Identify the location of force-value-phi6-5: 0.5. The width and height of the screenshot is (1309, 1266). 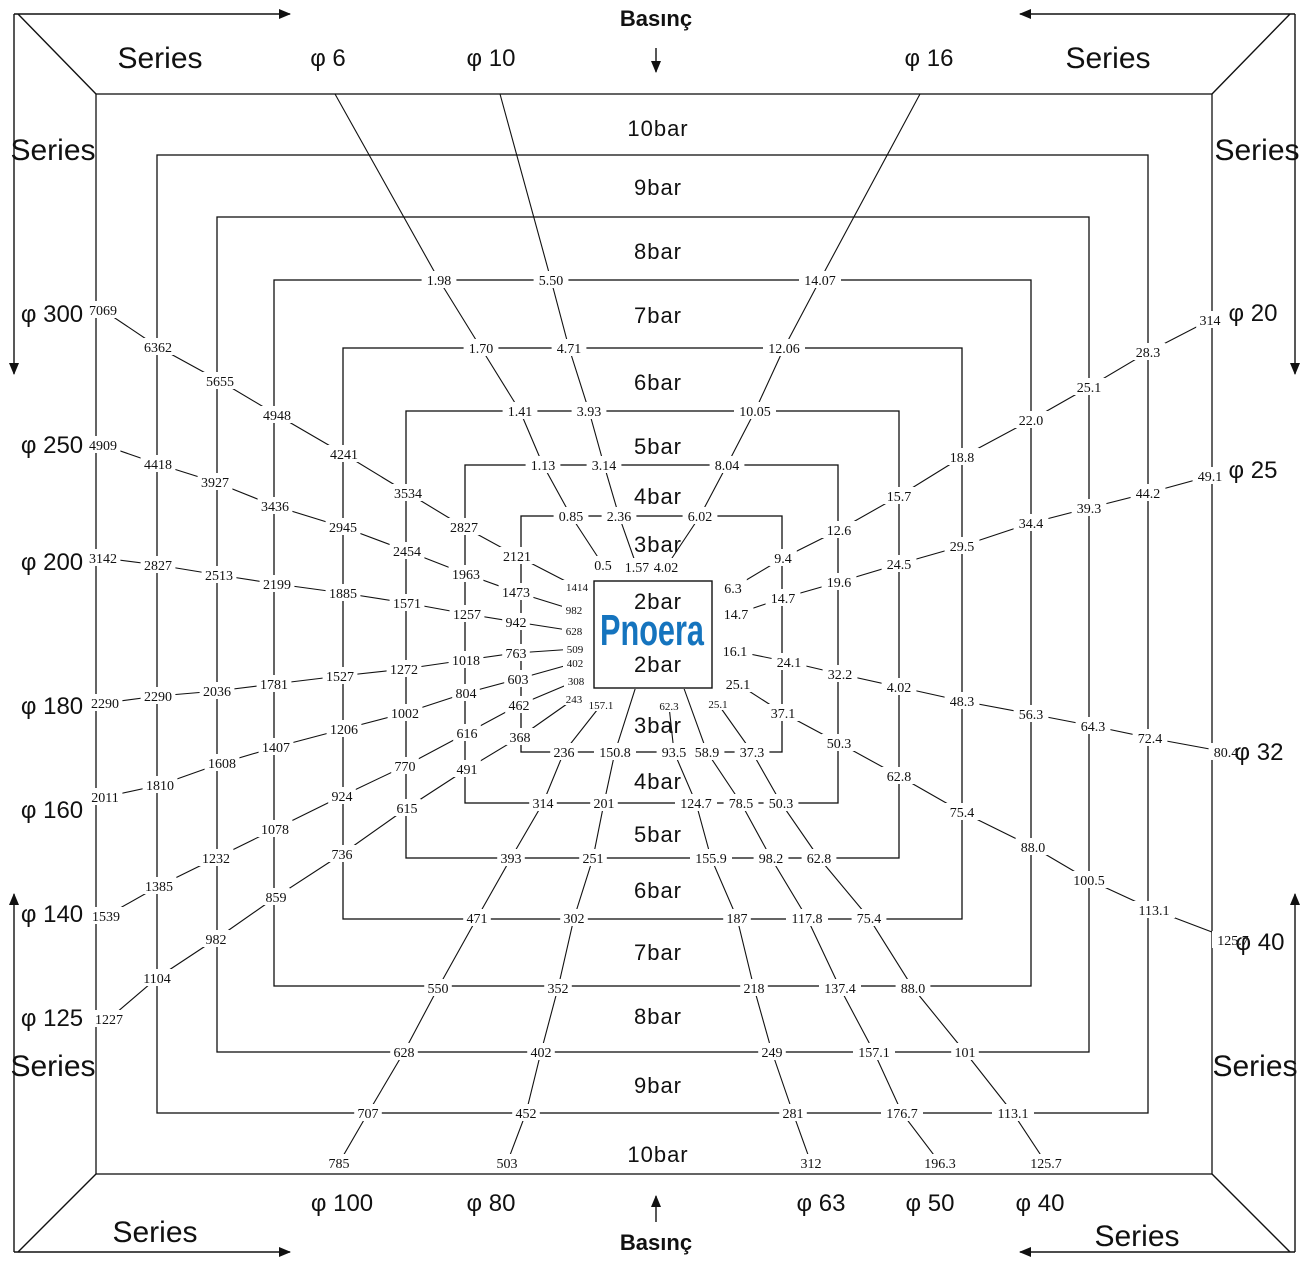
(603, 566).